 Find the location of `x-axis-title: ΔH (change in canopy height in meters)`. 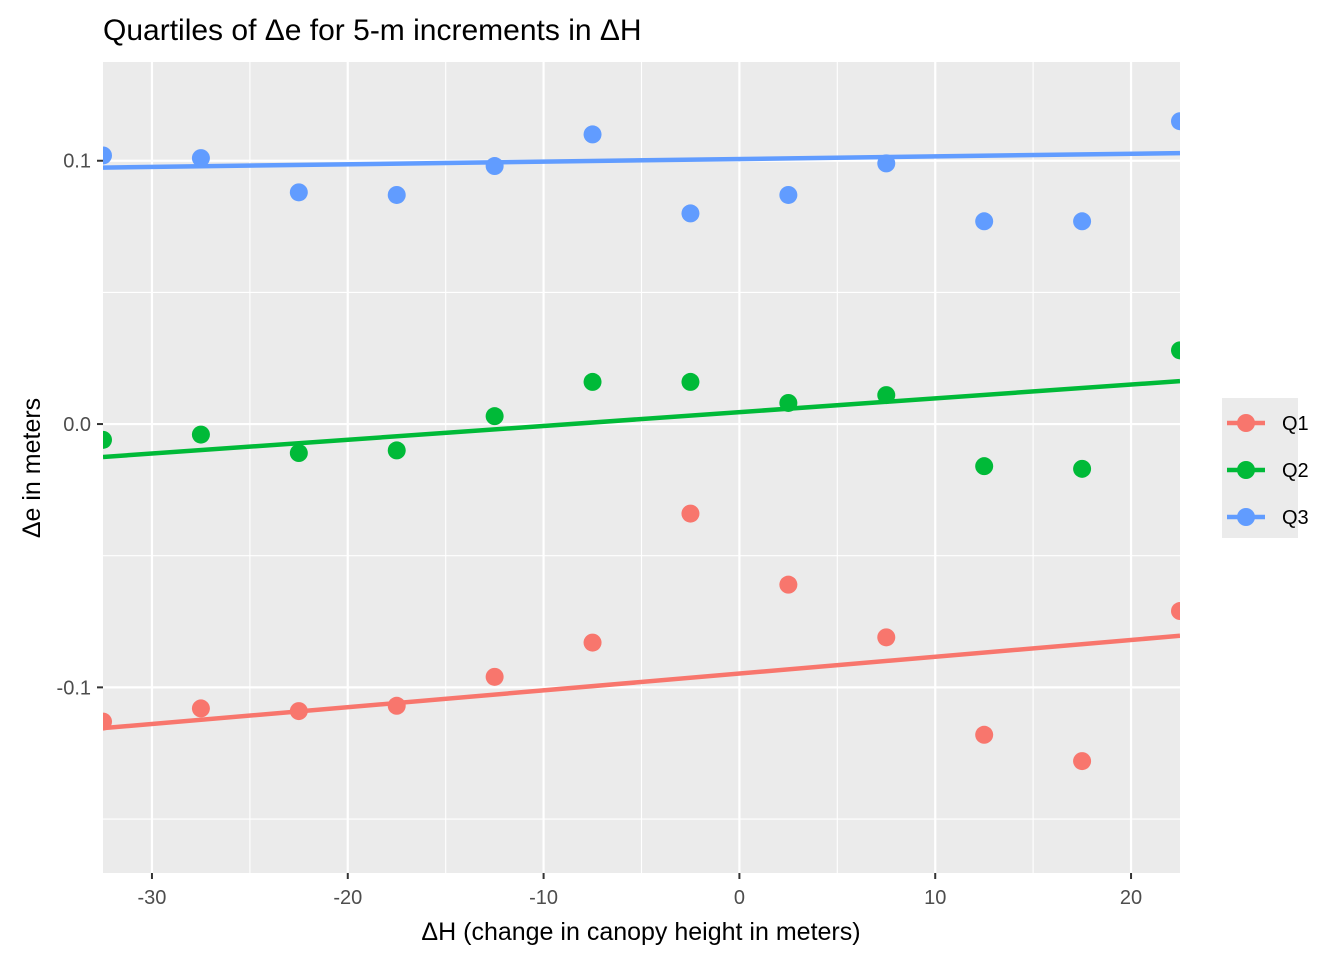

x-axis-title: ΔH (change in canopy height in meters) is located at coordinates (640, 932).